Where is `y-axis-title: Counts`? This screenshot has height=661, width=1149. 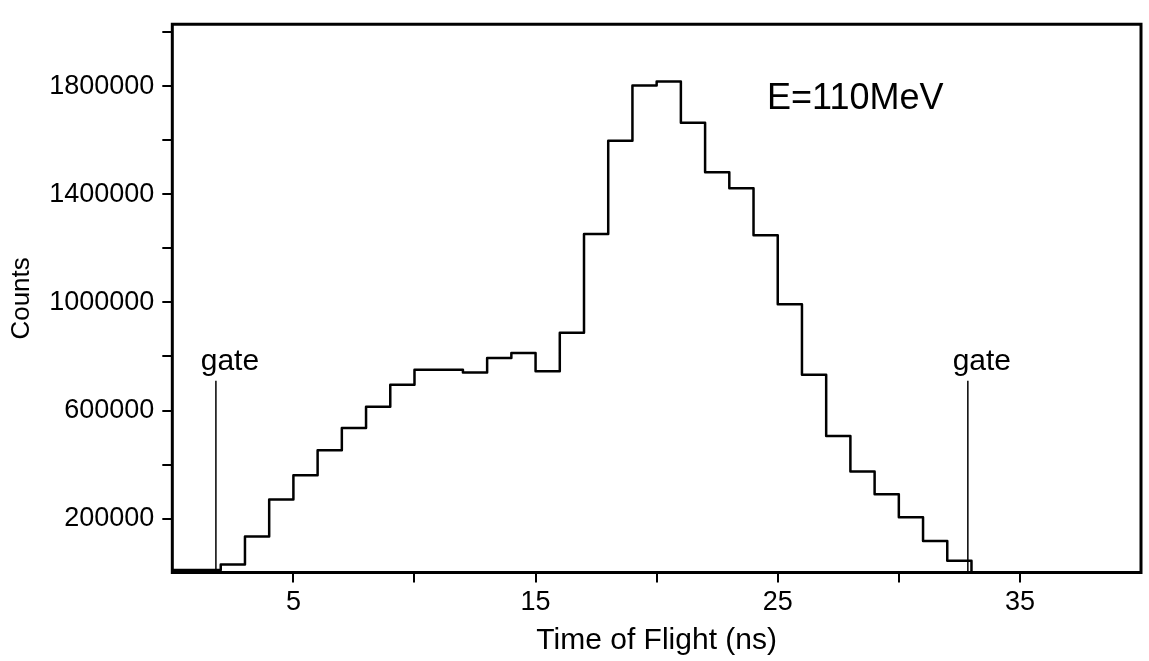
y-axis-title: Counts is located at coordinates (19, 298).